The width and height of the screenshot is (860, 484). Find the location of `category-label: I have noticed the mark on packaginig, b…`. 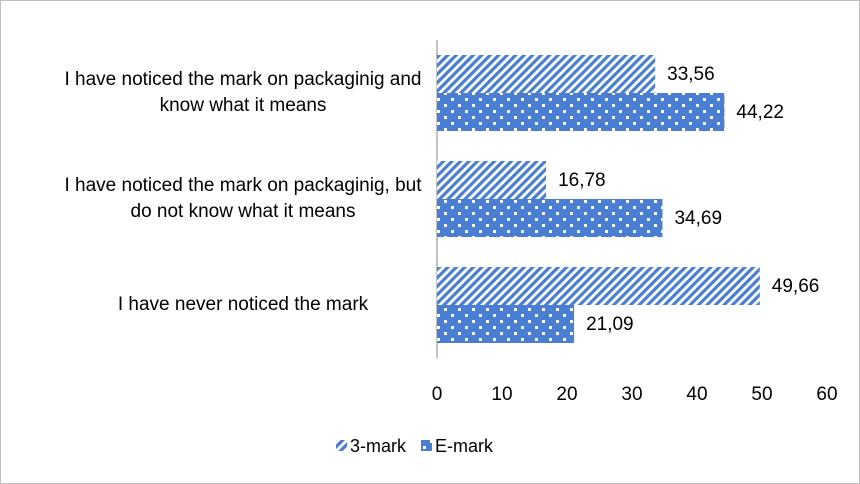

category-label: I have noticed the mark on packaginig, b… is located at coordinates (243, 198).